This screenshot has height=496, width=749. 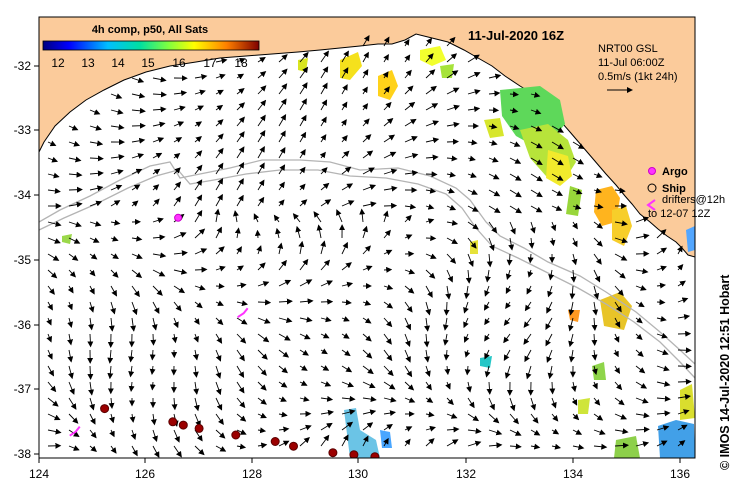 I want to click on y-tick-label: -33, so click(x=23, y=130).